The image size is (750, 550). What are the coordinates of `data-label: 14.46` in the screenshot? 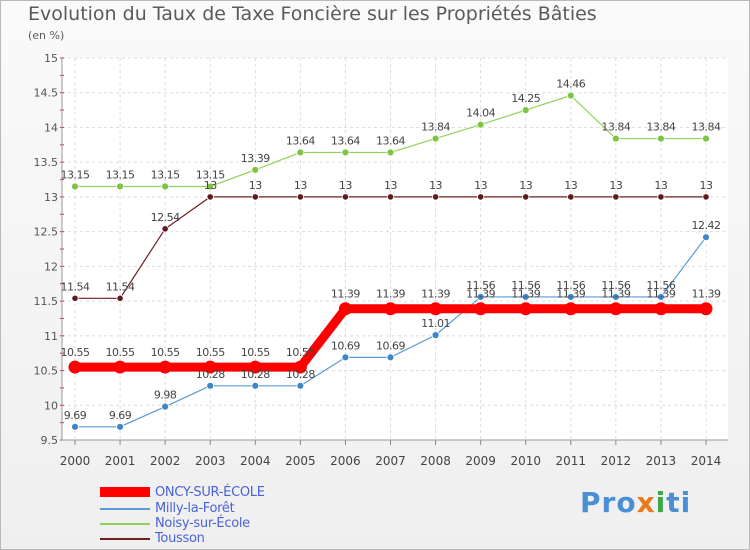 It's located at (570, 84).